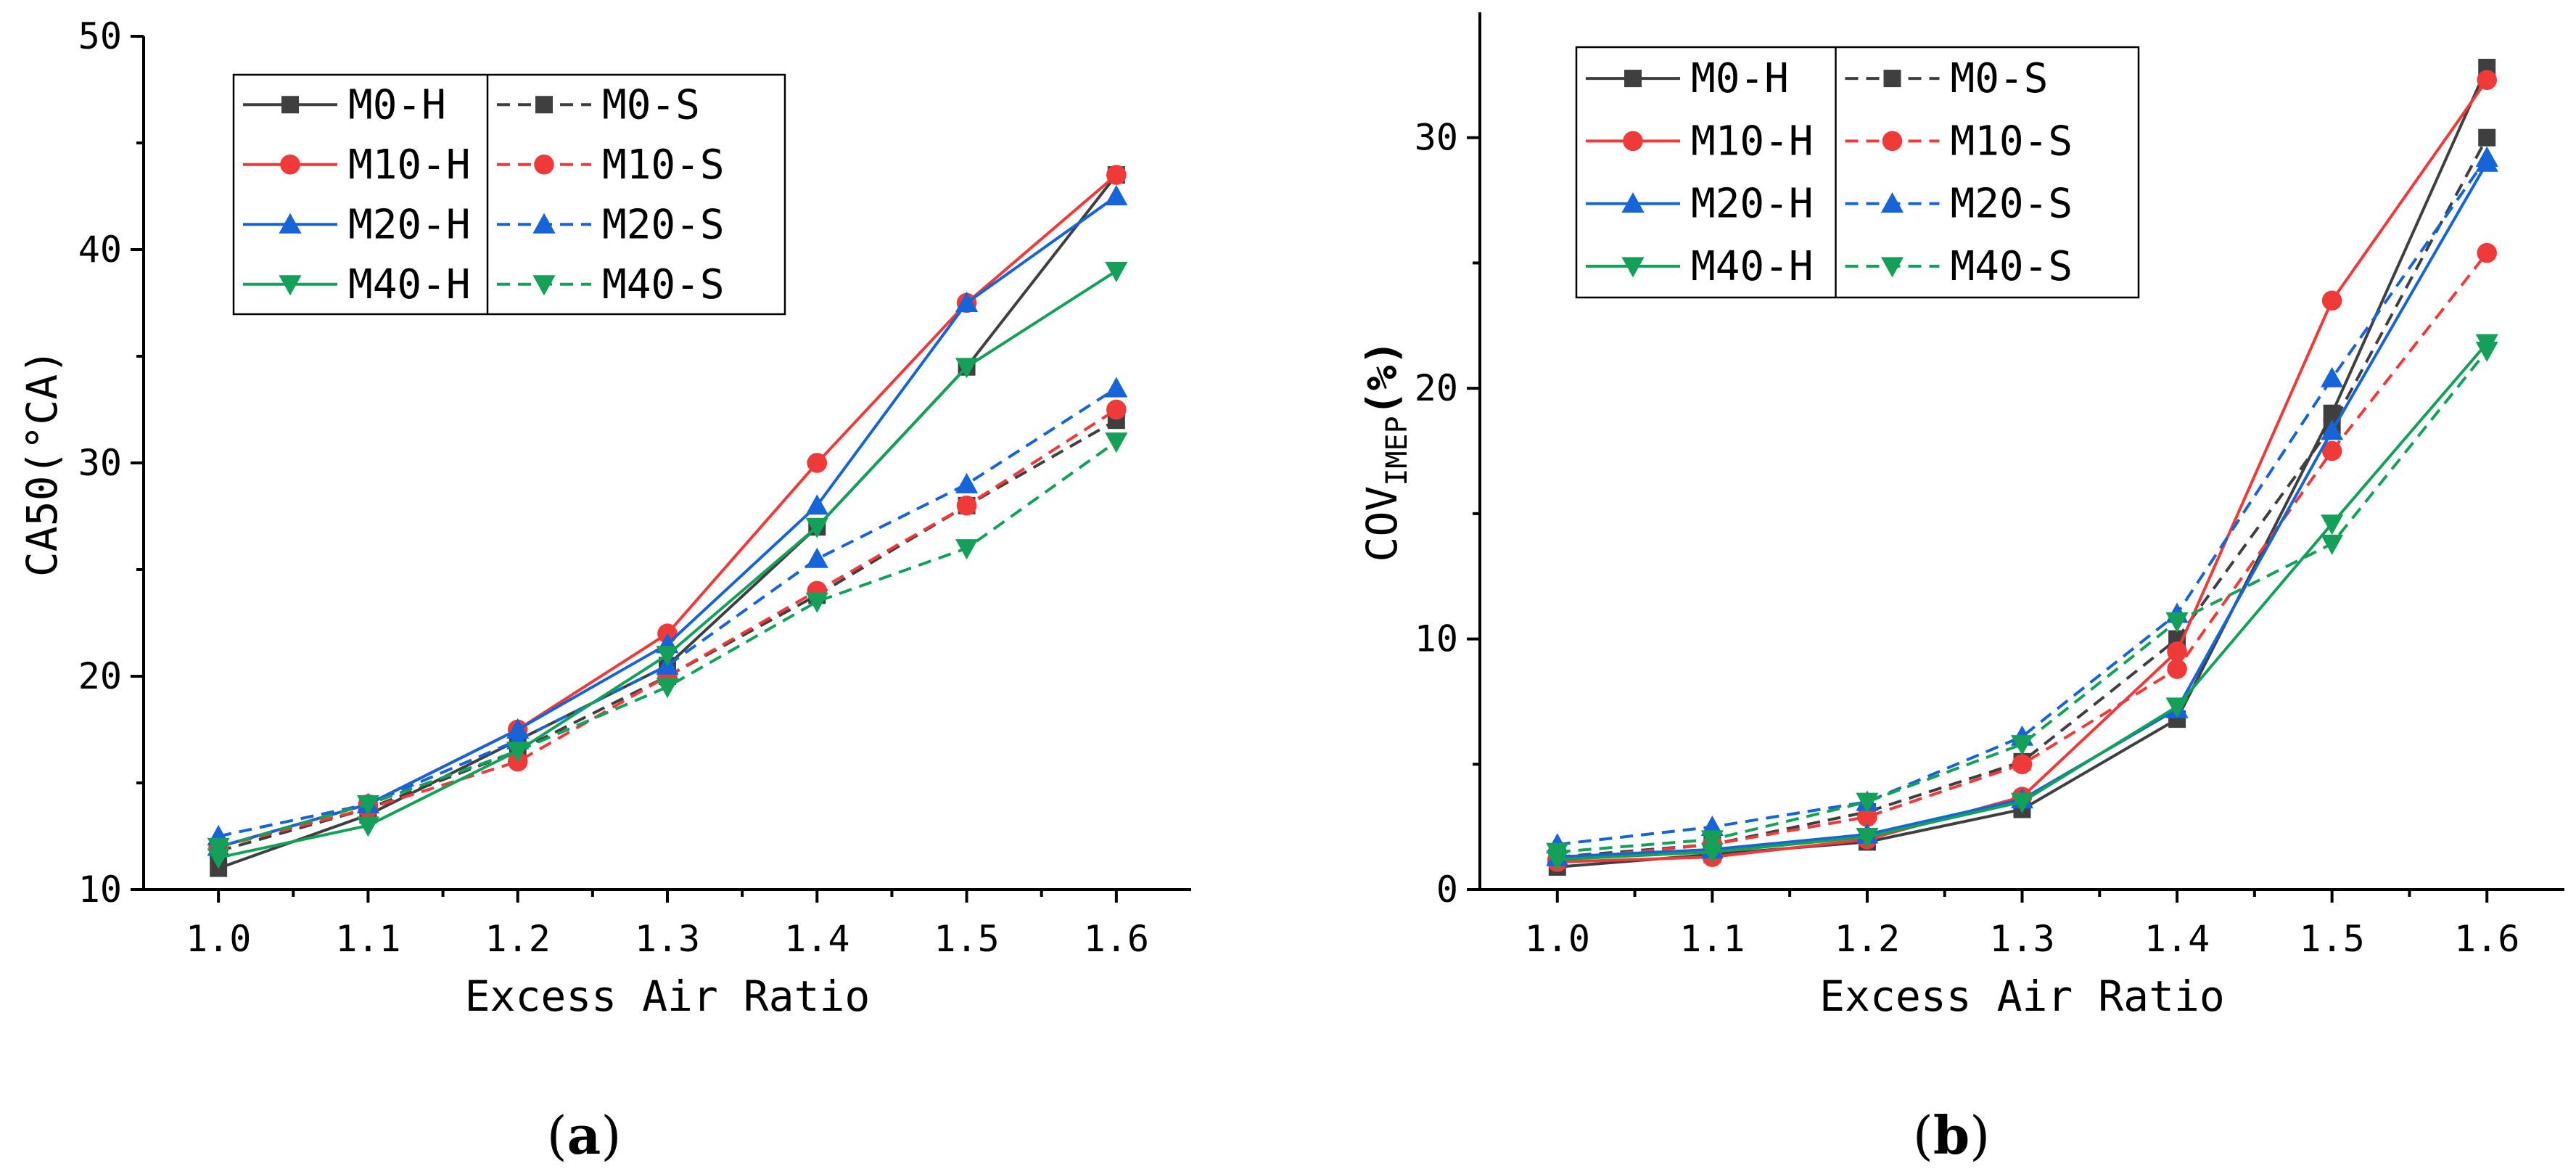 This screenshot has width=2576, height=1174. What do you see at coordinates (1436, 138) in the screenshot?
I see `y-tick-label: 30` at bounding box center [1436, 138].